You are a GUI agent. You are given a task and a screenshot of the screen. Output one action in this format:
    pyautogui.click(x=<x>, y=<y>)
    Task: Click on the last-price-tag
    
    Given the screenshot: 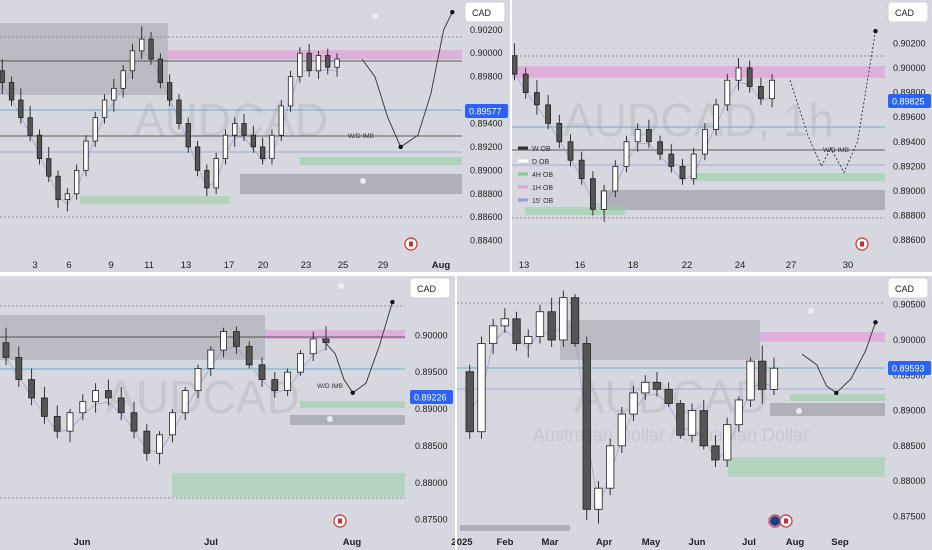 What is the action you would take?
    pyautogui.click(x=486, y=111)
    